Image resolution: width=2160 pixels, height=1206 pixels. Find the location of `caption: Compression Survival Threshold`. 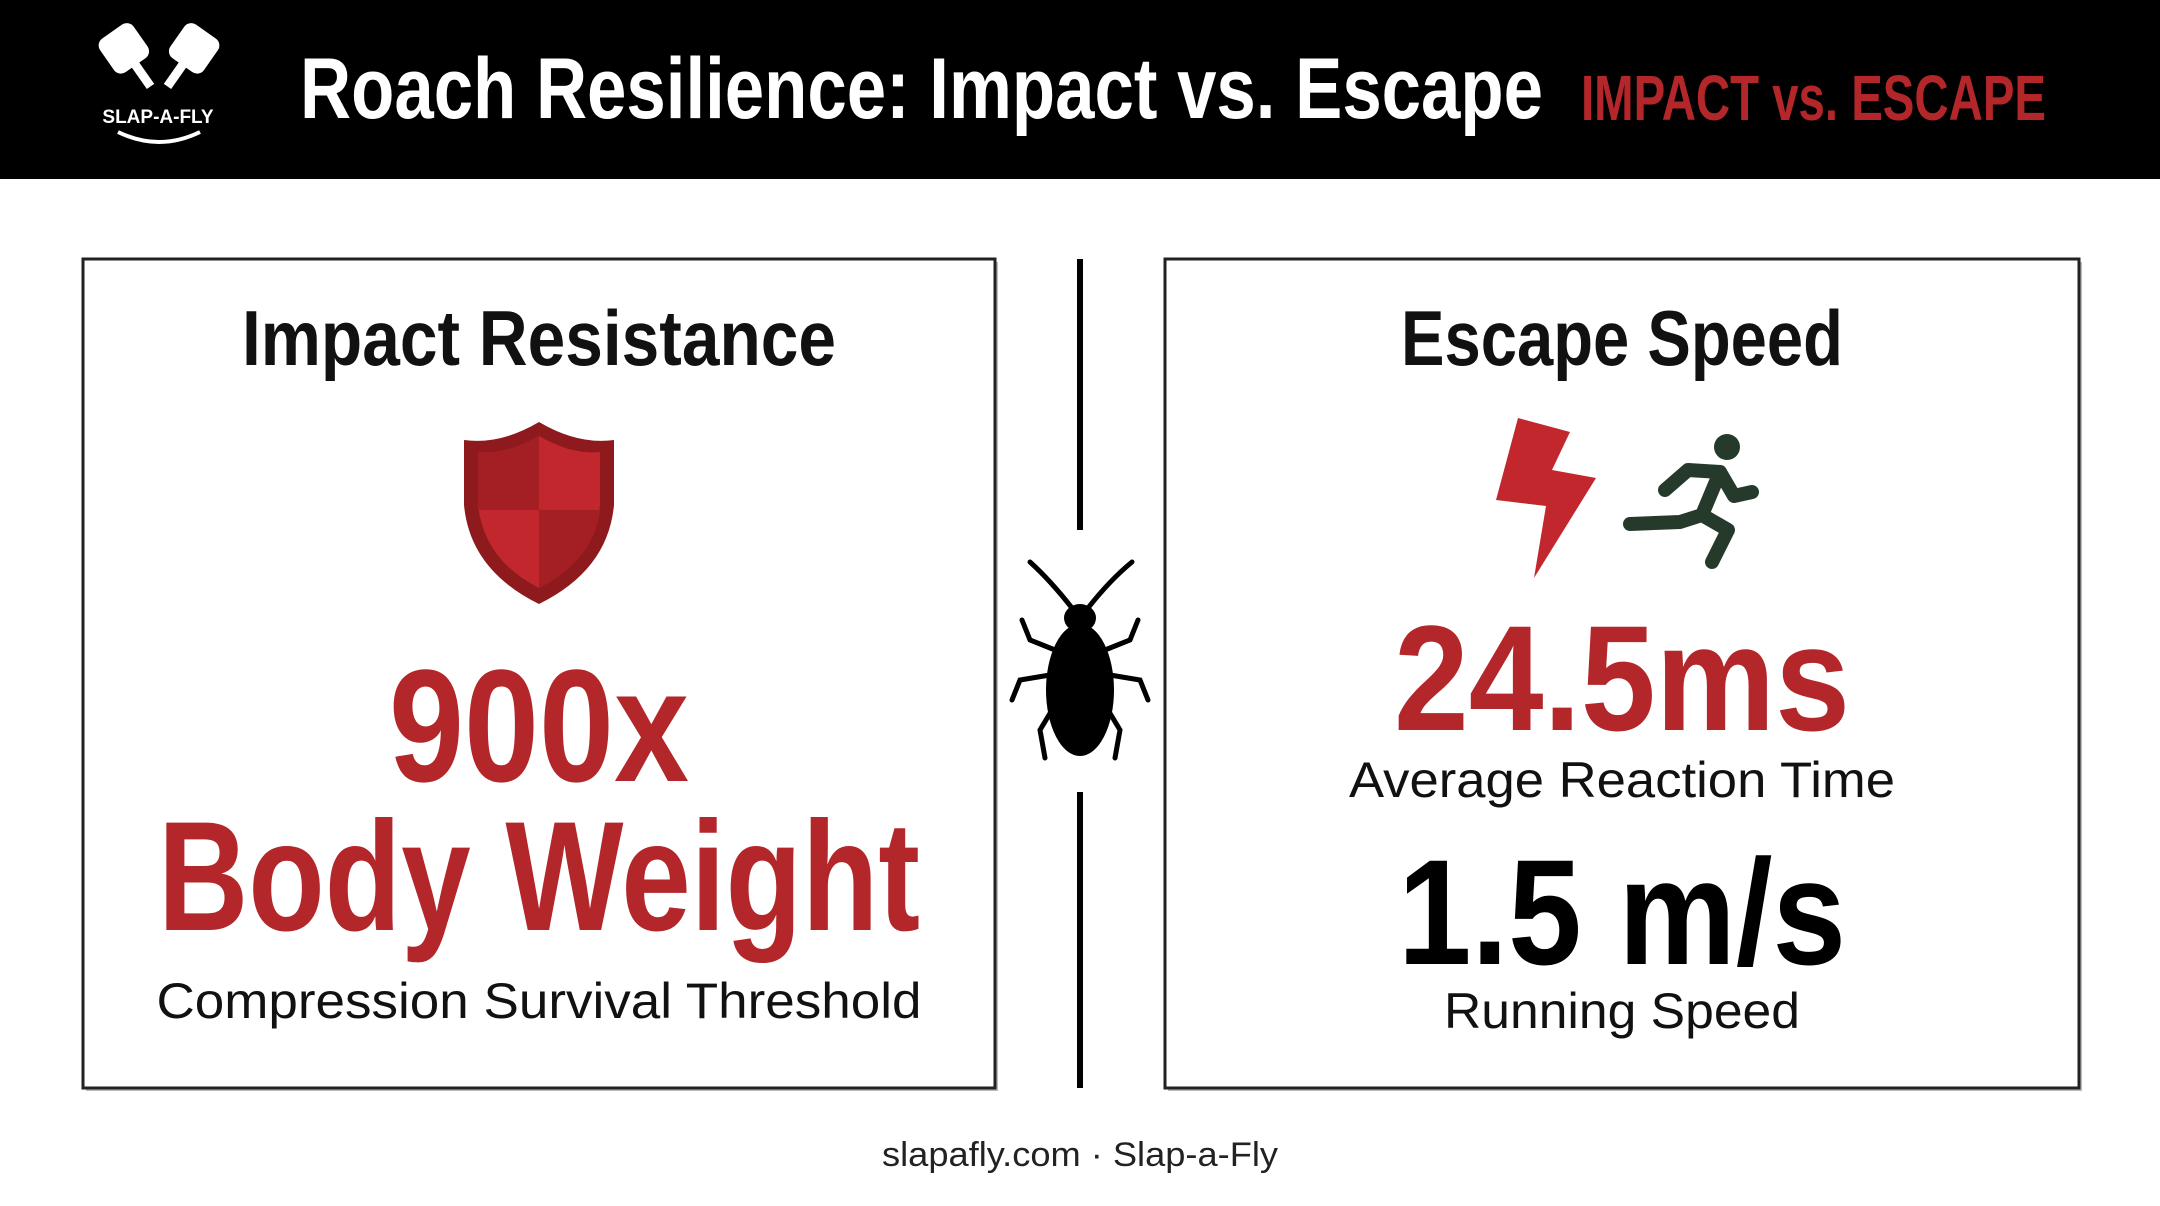

caption: Compression Survival Threshold is located at coordinates (539, 1001).